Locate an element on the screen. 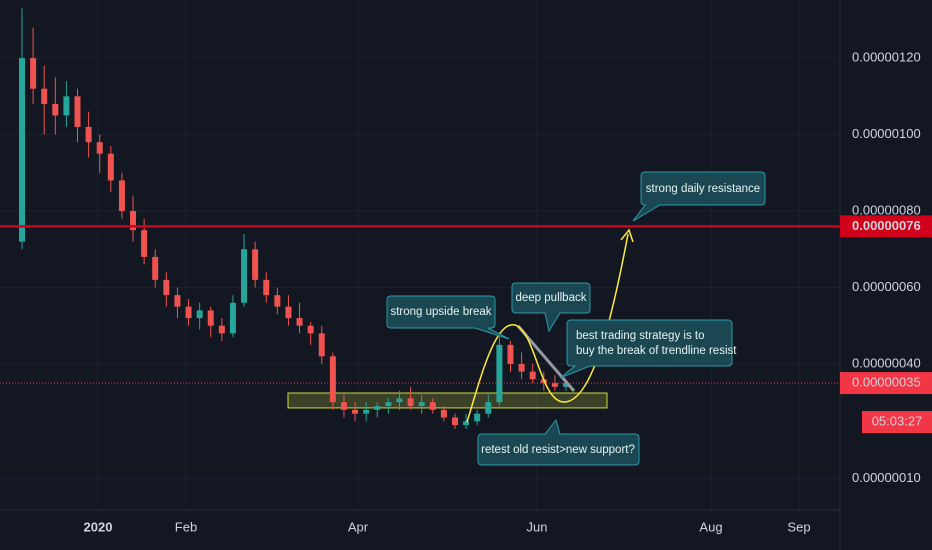 The width and height of the screenshot is (932, 550). support-zone-layer is located at coordinates (447, 400).